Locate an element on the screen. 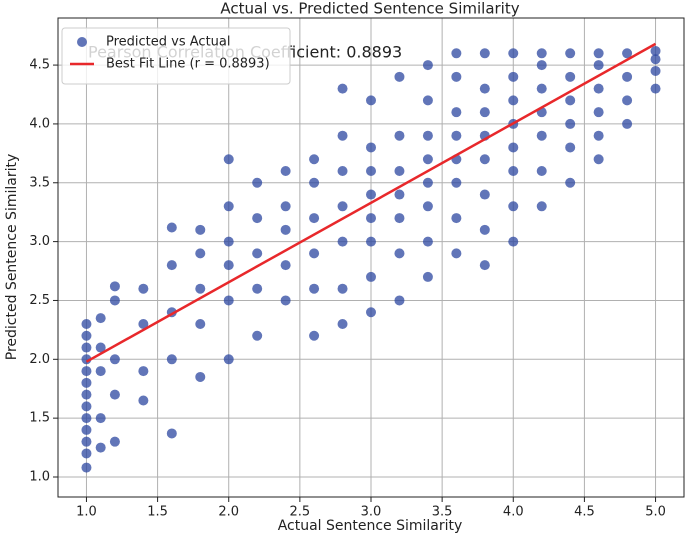  x-tick-label: 4.5 is located at coordinates (584, 512).